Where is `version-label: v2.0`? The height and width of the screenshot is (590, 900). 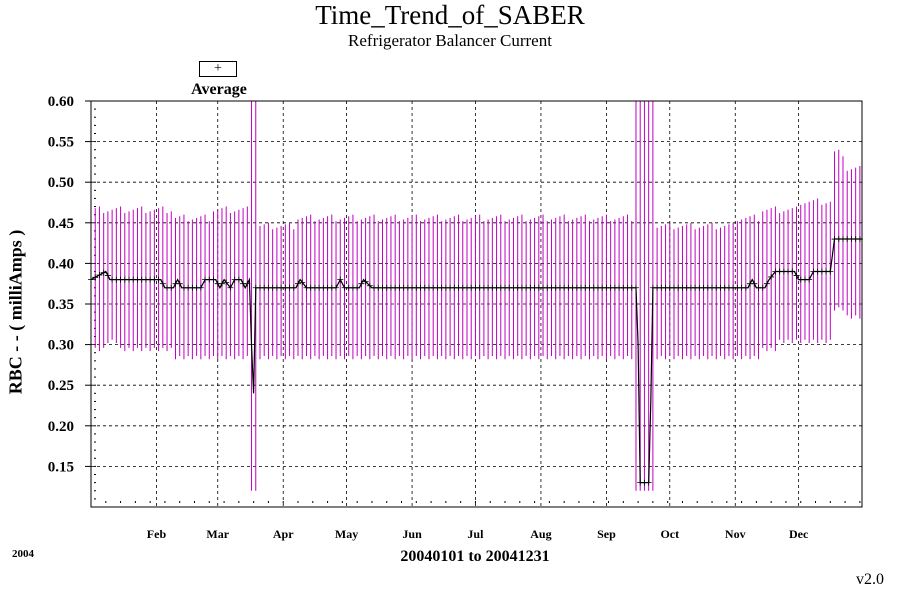
version-label: v2.0 is located at coordinates (870, 579).